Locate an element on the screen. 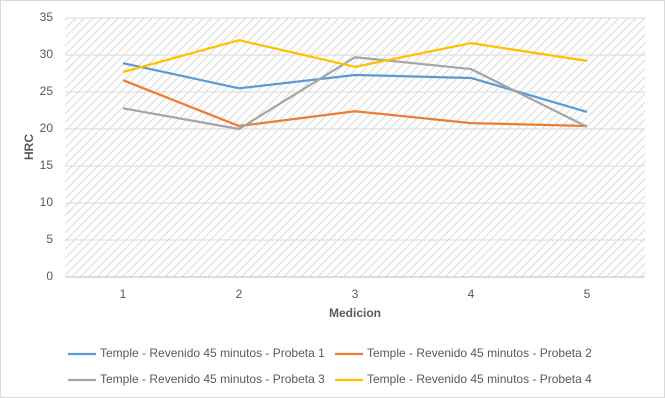 The width and height of the screenshot is (665, 398). y-tick-label: 20 is located at coordinates (47, 128).